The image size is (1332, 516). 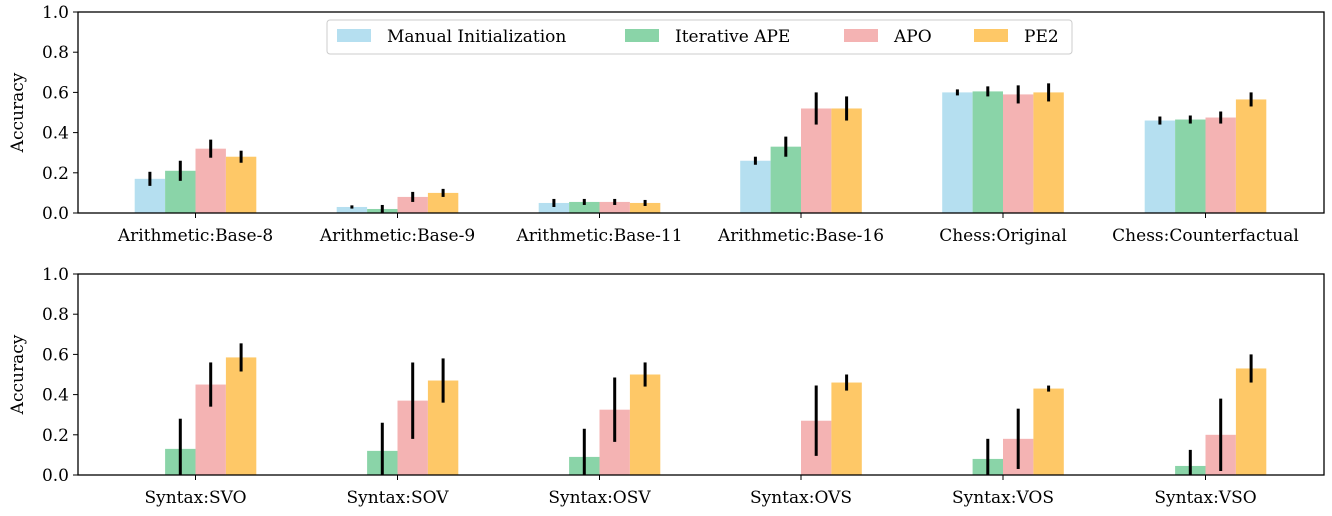 I want to click on legend-box, so click(x=699, y=37).